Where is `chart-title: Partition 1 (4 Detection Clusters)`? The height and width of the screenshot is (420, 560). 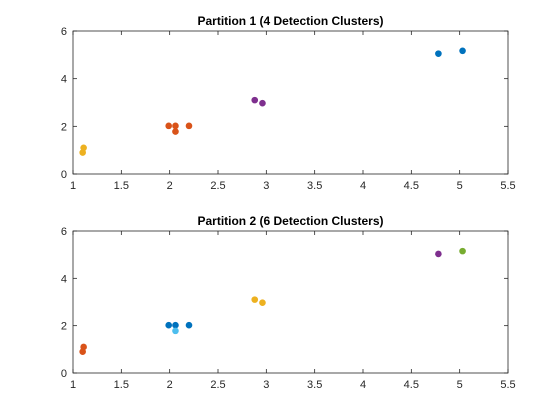 chart-title: Partition 1 (4 Detection Clusters) is located at coordinates (290, 21).